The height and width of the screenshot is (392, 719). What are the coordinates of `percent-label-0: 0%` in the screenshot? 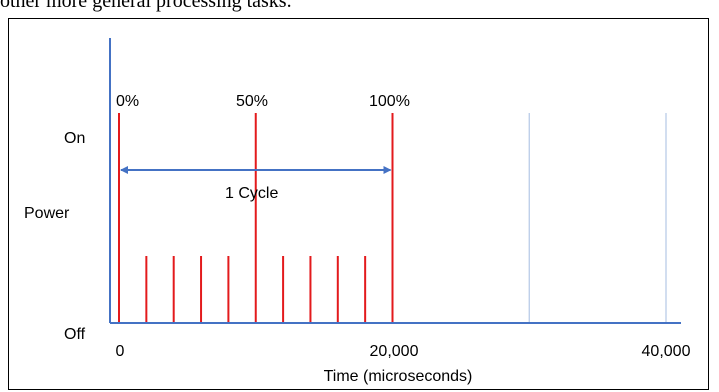 It's located at (127, 101).